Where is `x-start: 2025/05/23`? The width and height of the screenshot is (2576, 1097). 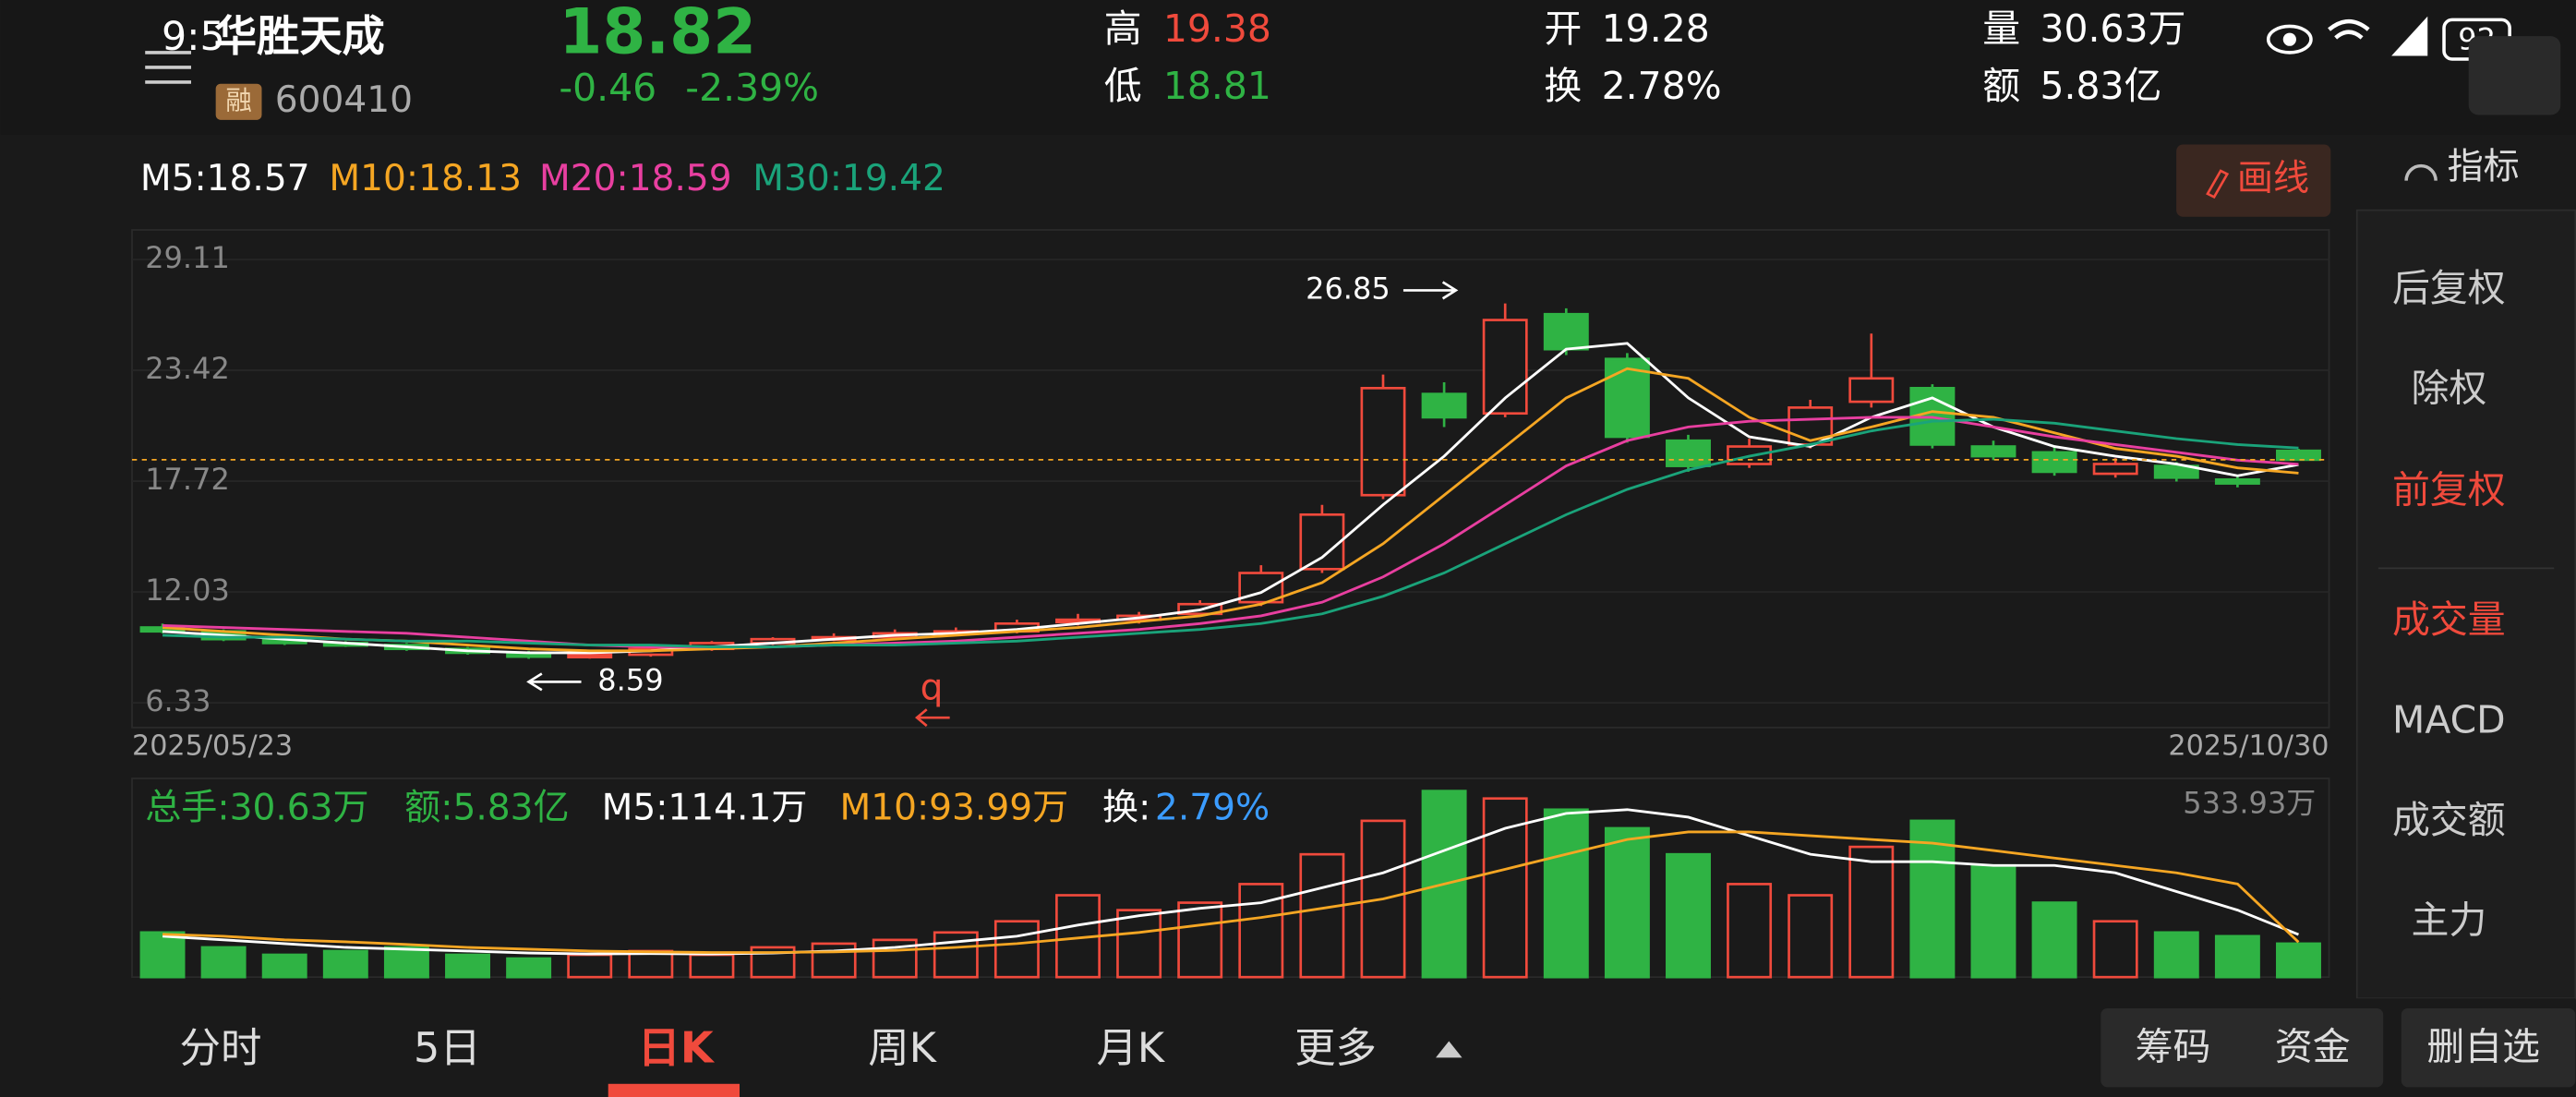
x-start: 2025/05/23 is located at coordinates (212, 746).